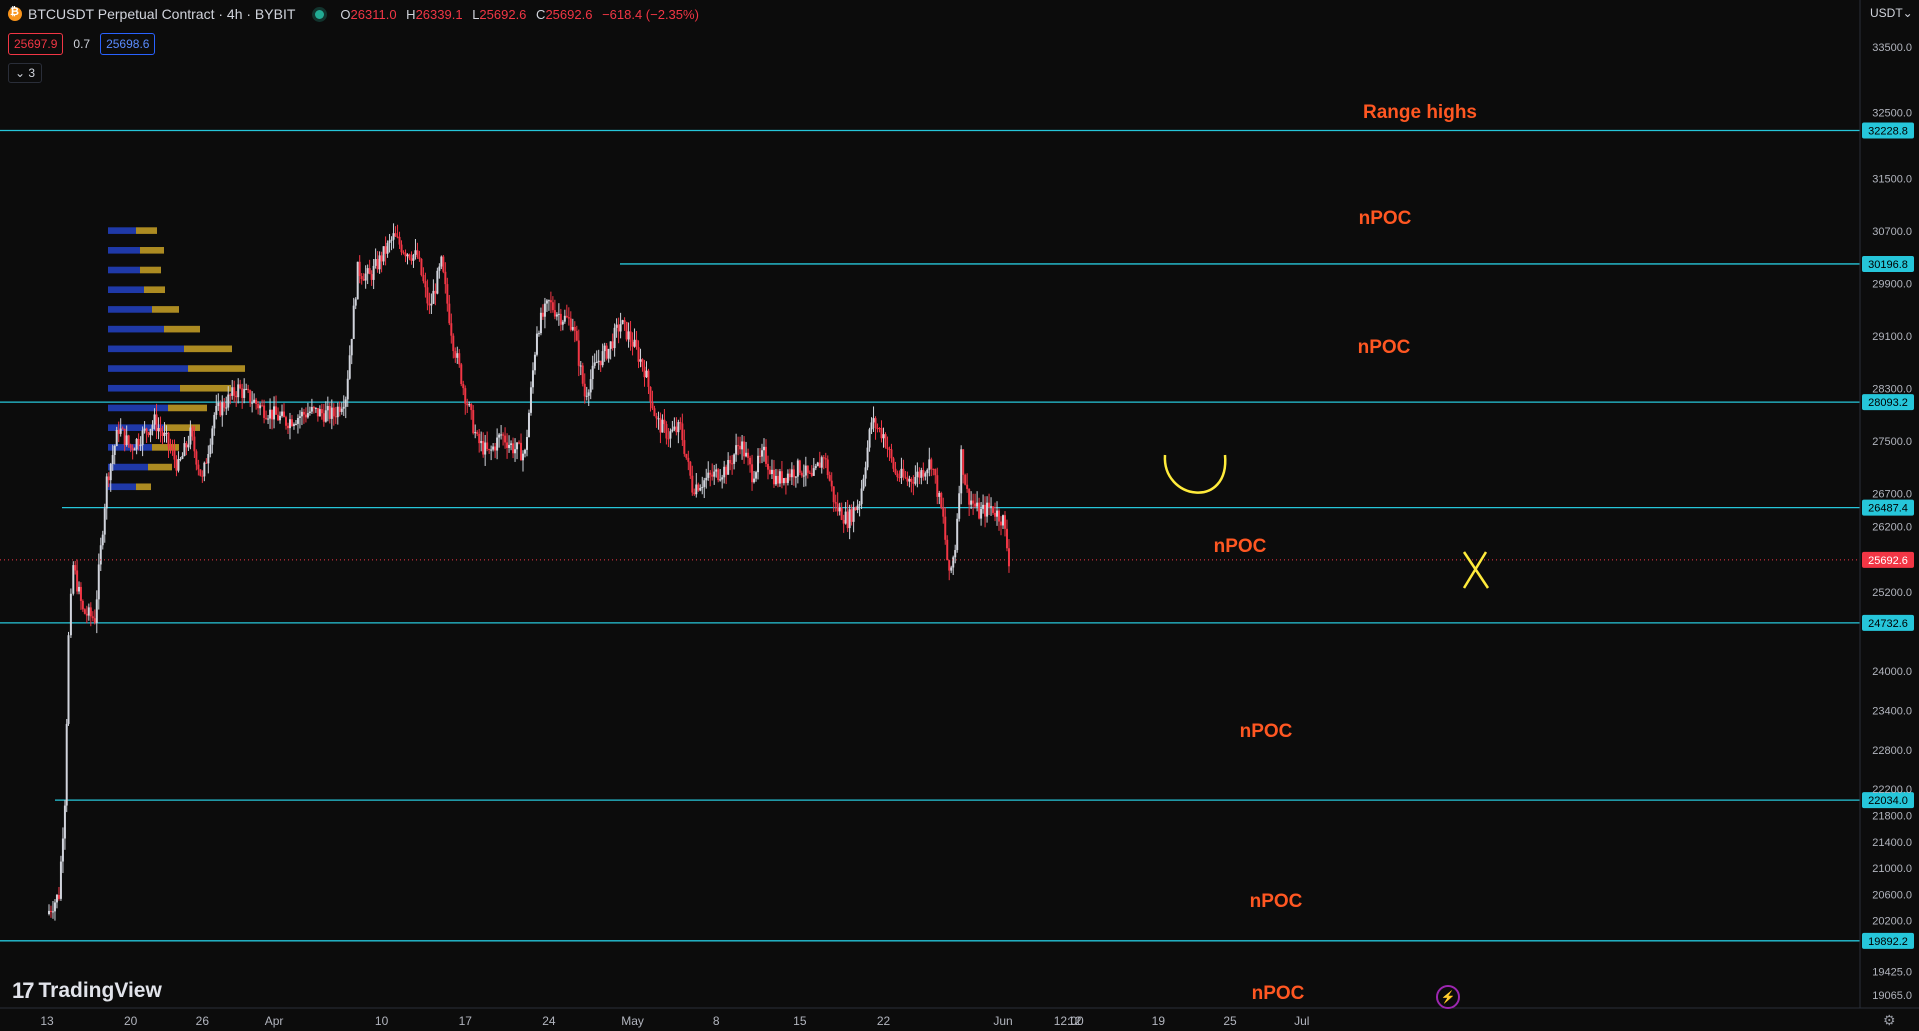 This screenshot has height=1031, width=1919. I want to click on volume-profile-down-bar, so click(165, 447).